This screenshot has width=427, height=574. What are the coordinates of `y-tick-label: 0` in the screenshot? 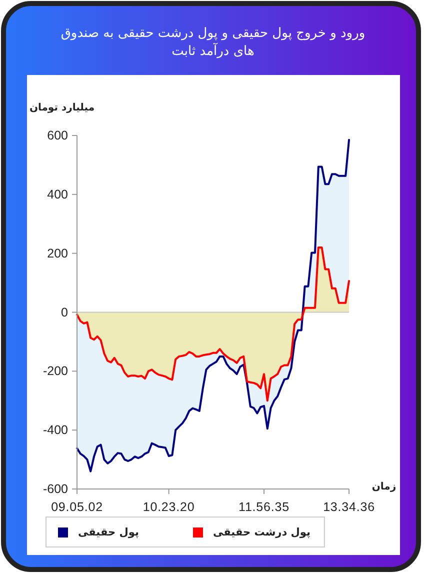 It's located at (64, 312).